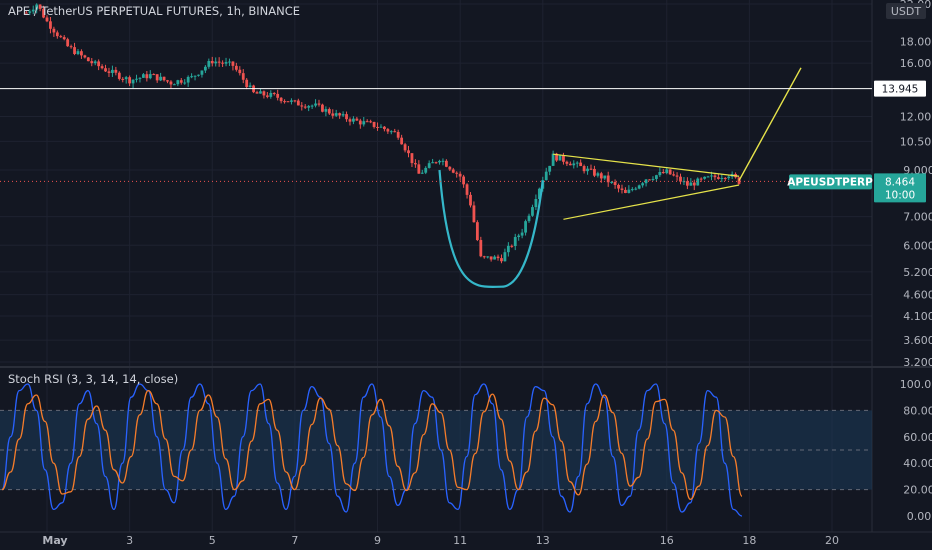  What do you see at coordinates (667, 540) in the screenshot?
I see `time-tick-label: 16` at bounding box center [667, 540].